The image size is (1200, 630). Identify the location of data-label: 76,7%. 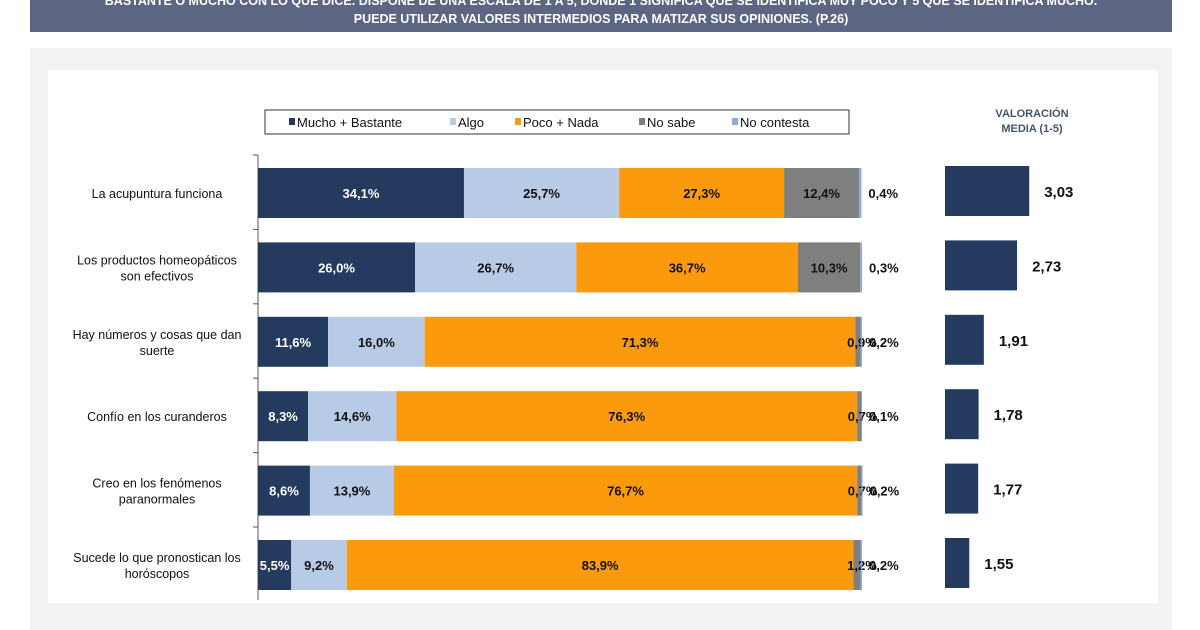
(625, 491).